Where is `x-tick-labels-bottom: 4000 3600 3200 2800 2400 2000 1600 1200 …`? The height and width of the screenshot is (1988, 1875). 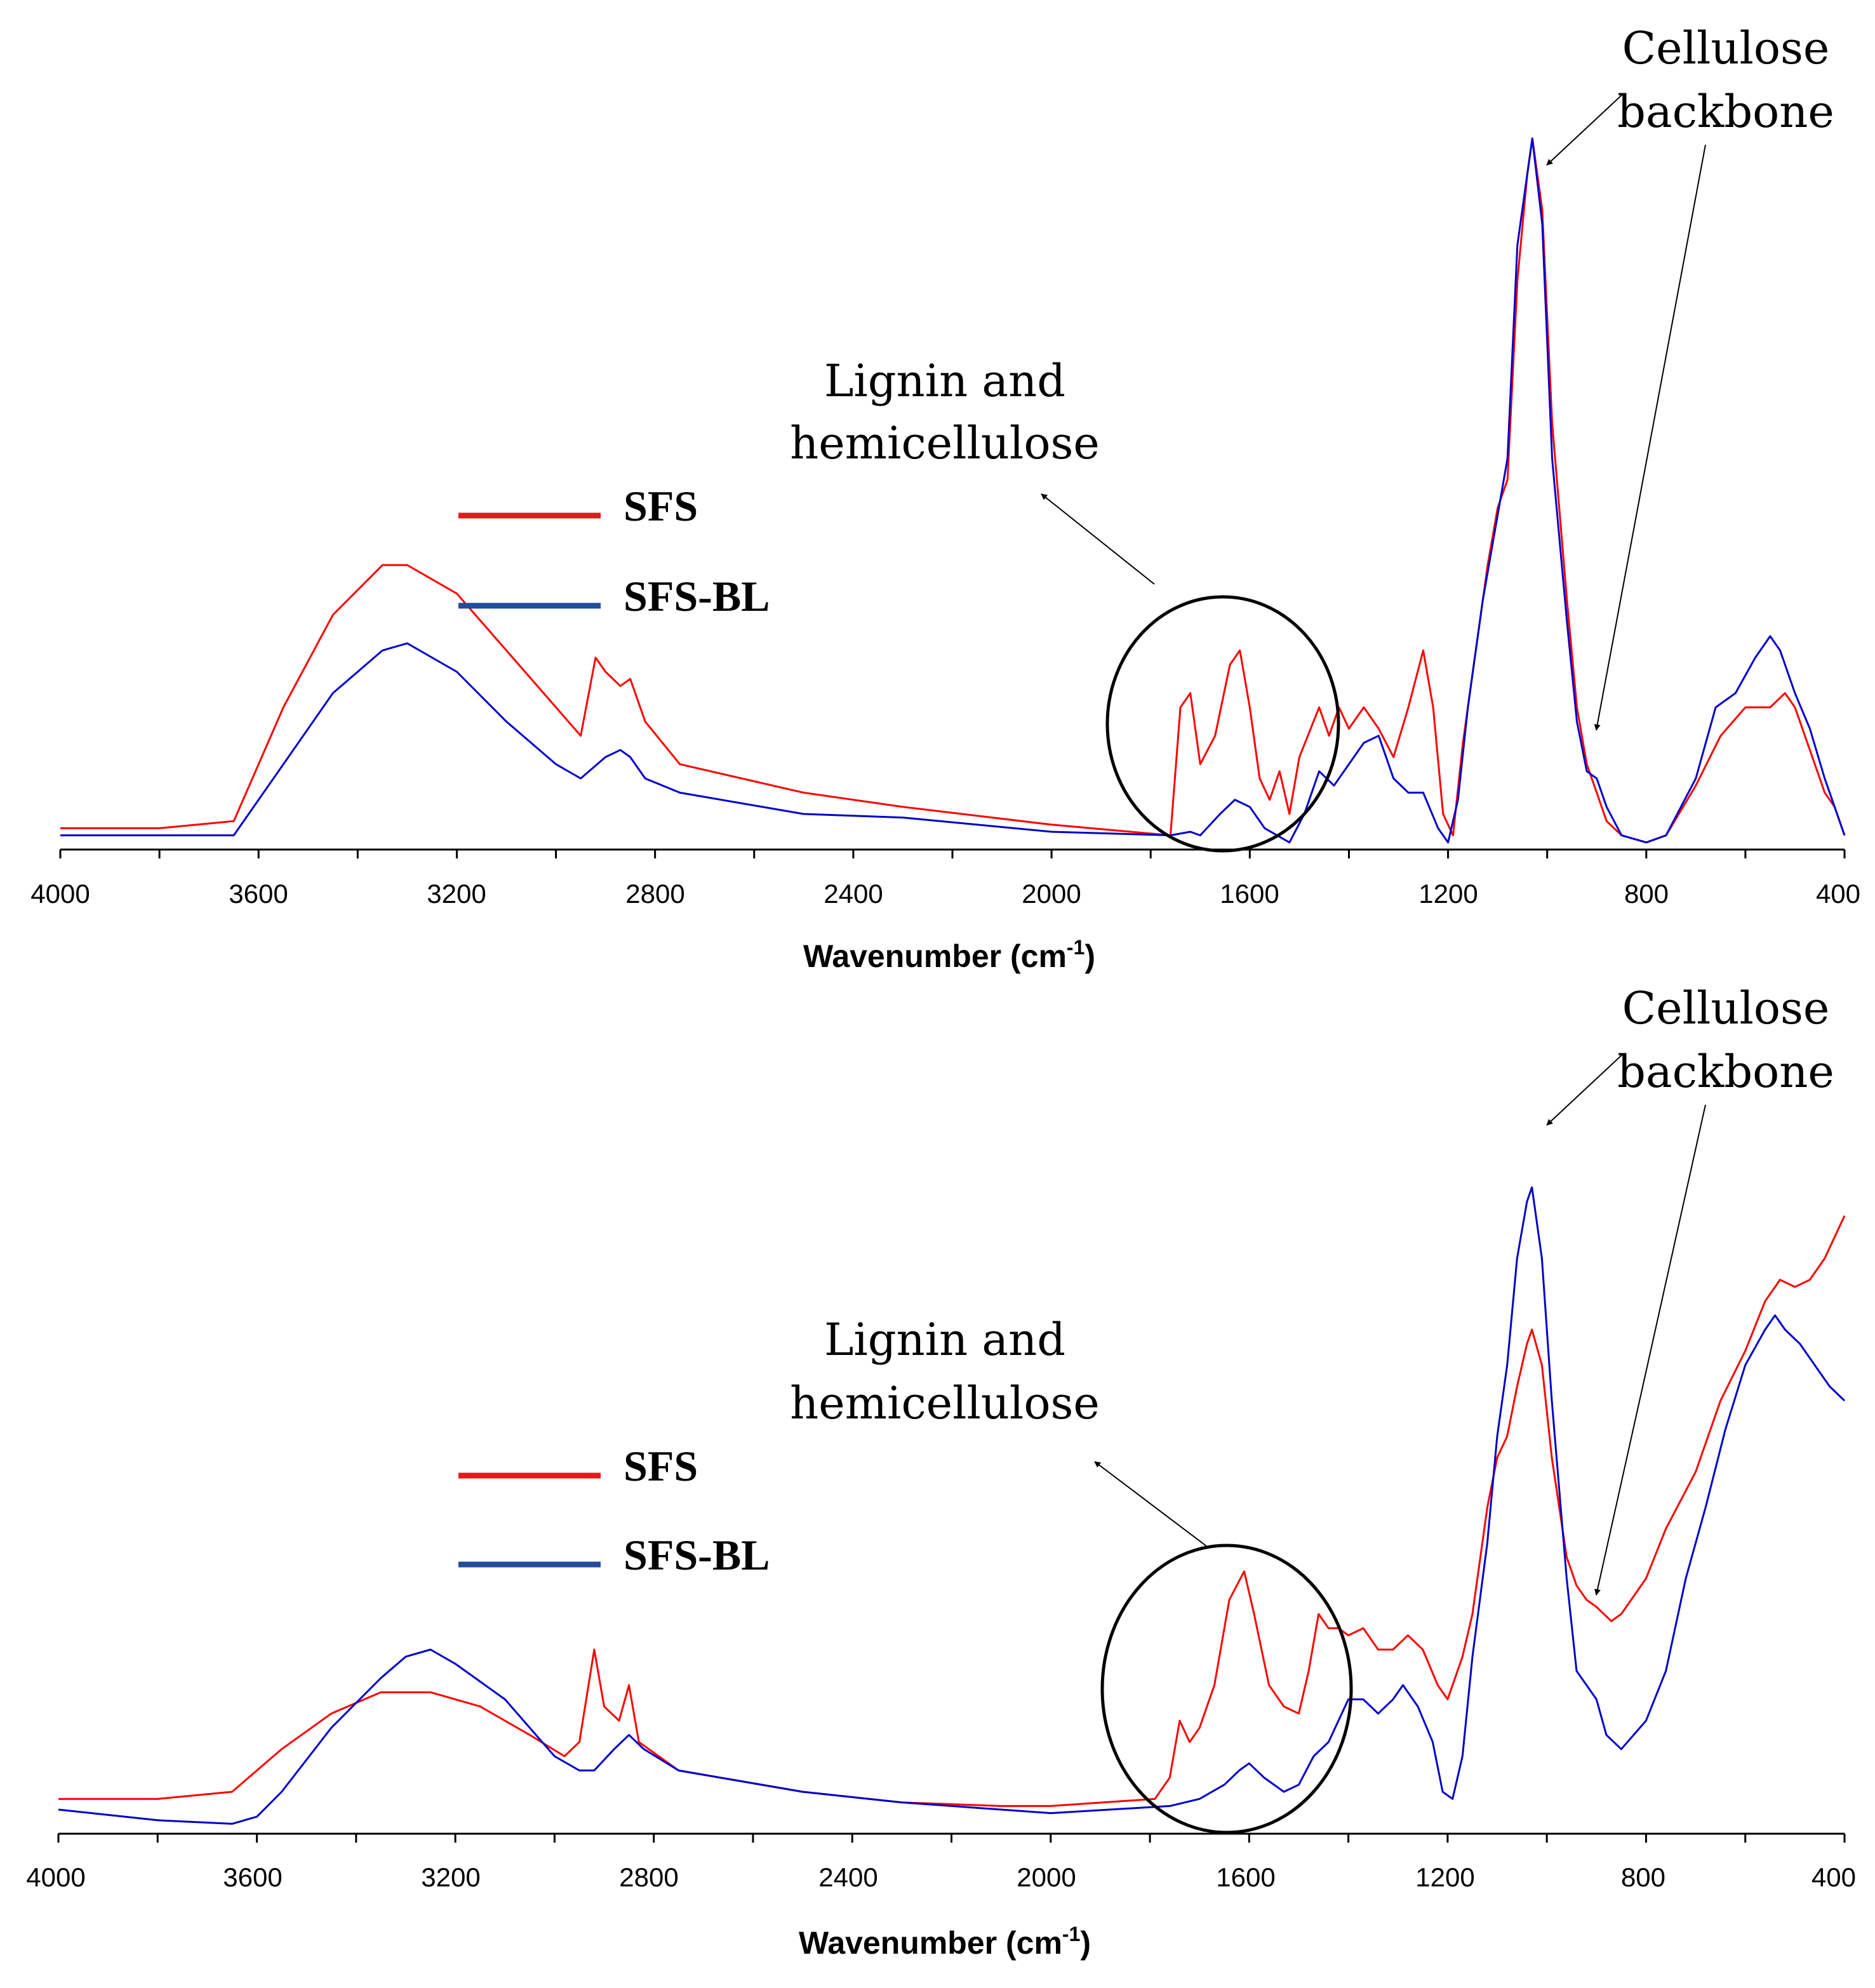
x-tick-labels-bottom: 4000 3600 3200 2800 2400 2000 1600 1200 … is located at coordinates (941, 1877).